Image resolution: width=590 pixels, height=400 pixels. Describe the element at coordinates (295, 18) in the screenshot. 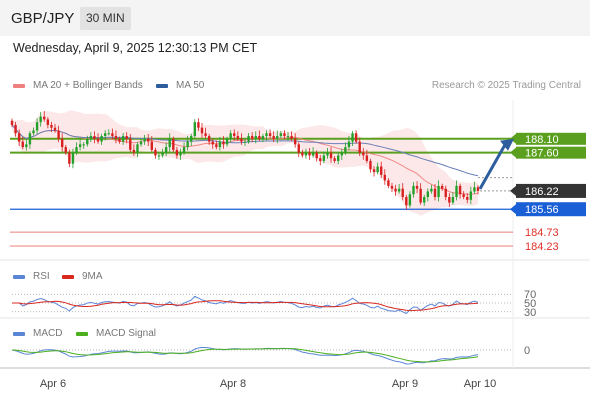

I see `header-bar: GBP/JPY 30 MIN` at that location.